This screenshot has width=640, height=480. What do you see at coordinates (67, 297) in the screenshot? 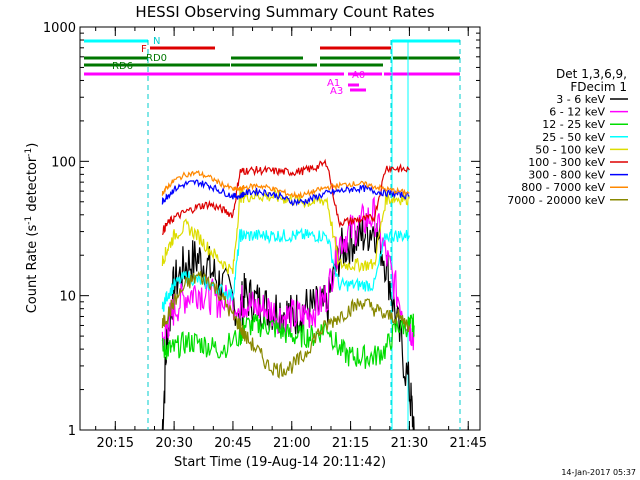
I see `y-tick-label: 10` at bounding box center [67, 297].